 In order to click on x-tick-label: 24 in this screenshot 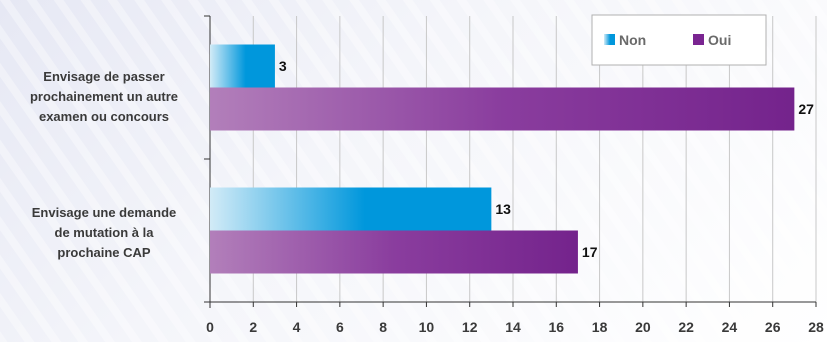, I will do `click(730, 327)`.